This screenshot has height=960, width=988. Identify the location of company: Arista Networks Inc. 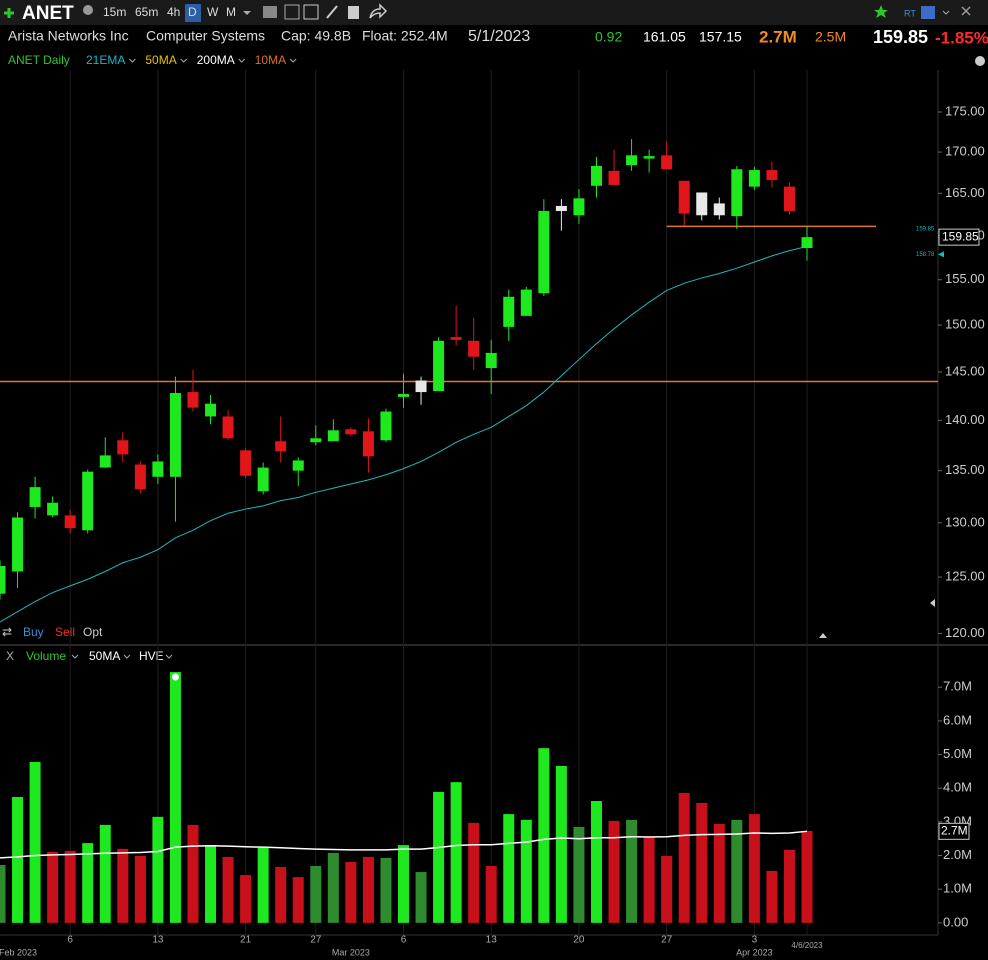
(68, 36).